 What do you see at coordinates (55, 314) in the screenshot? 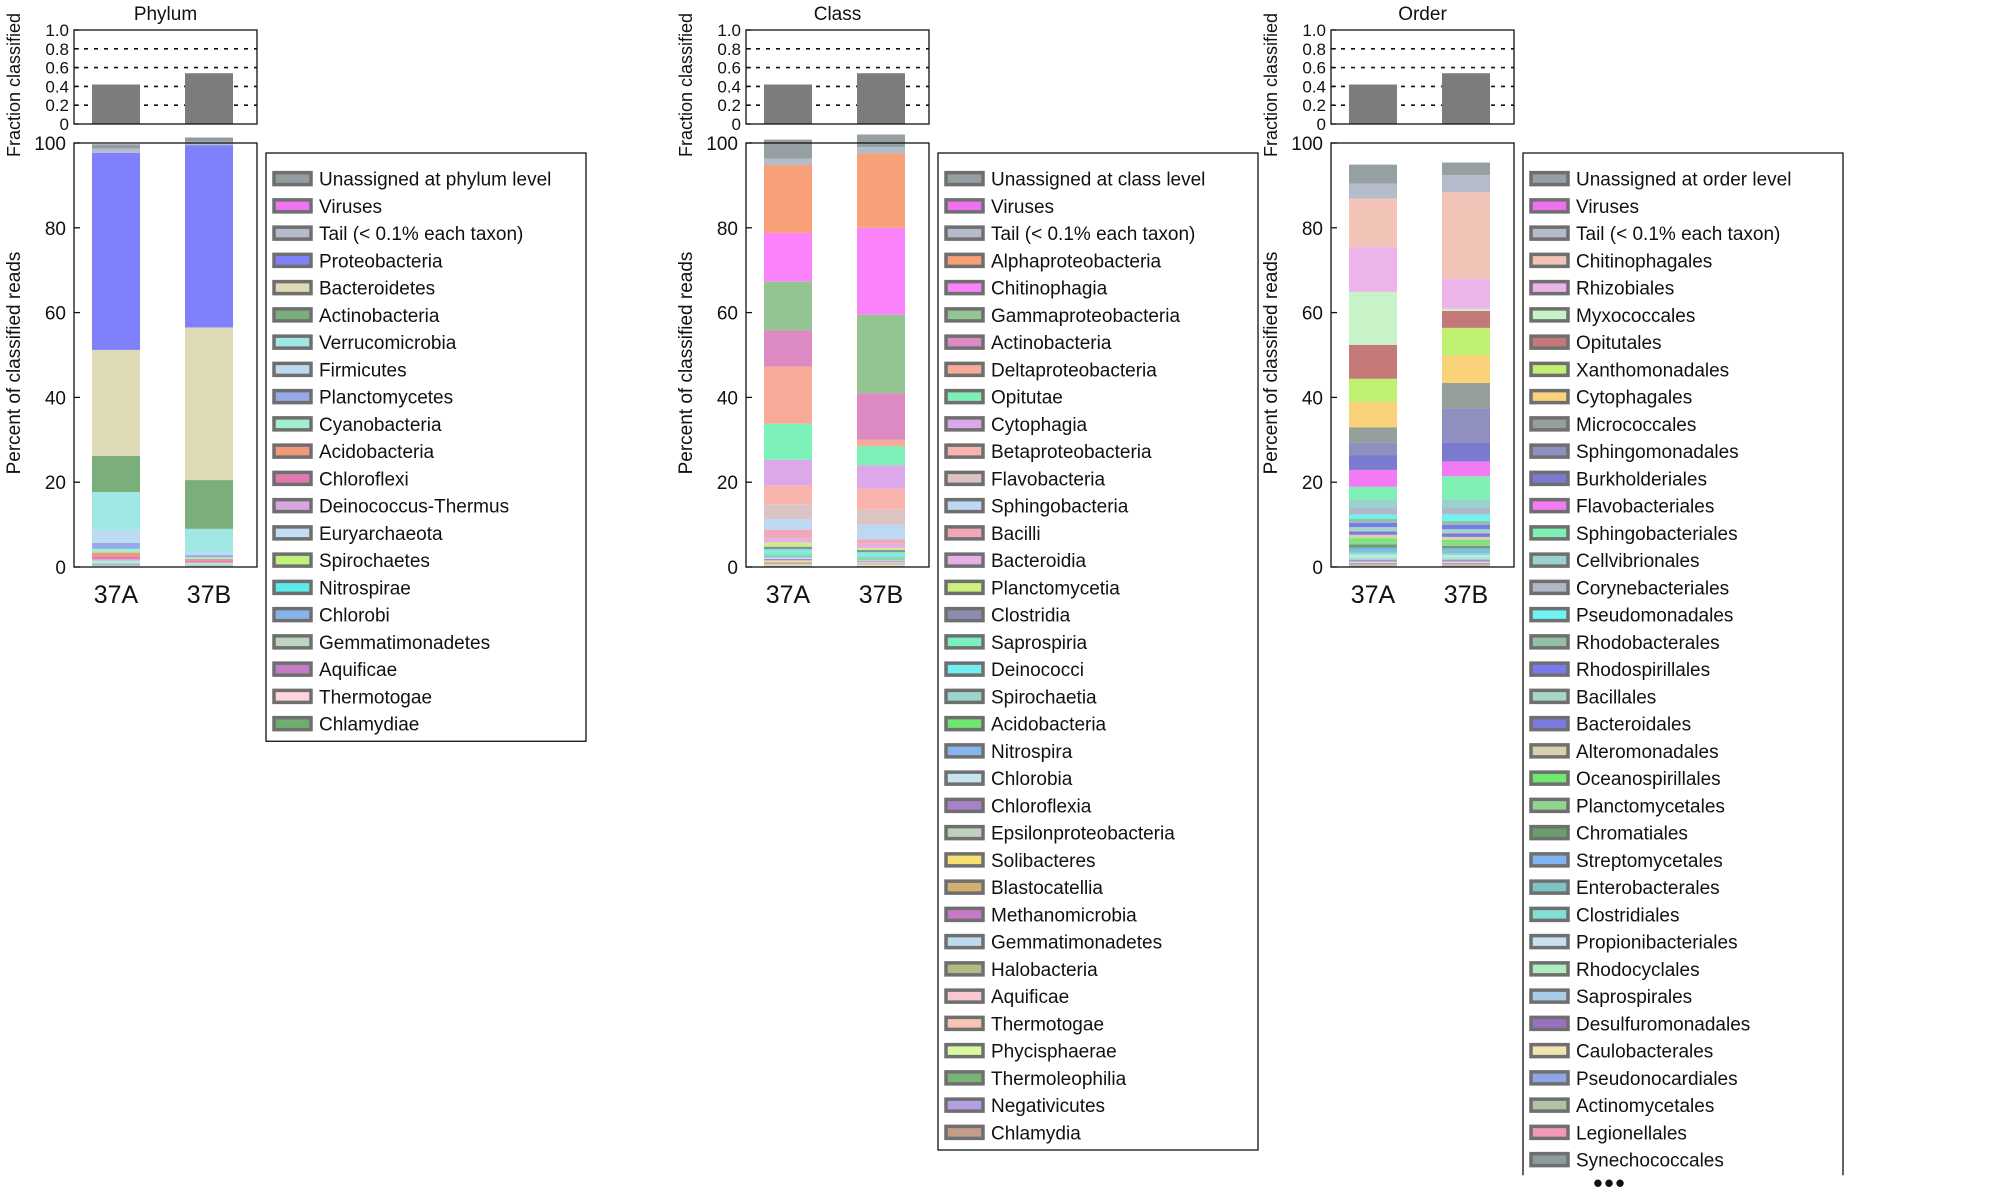
I see `y-tick-label: 60` at bounding box center [55, 314].